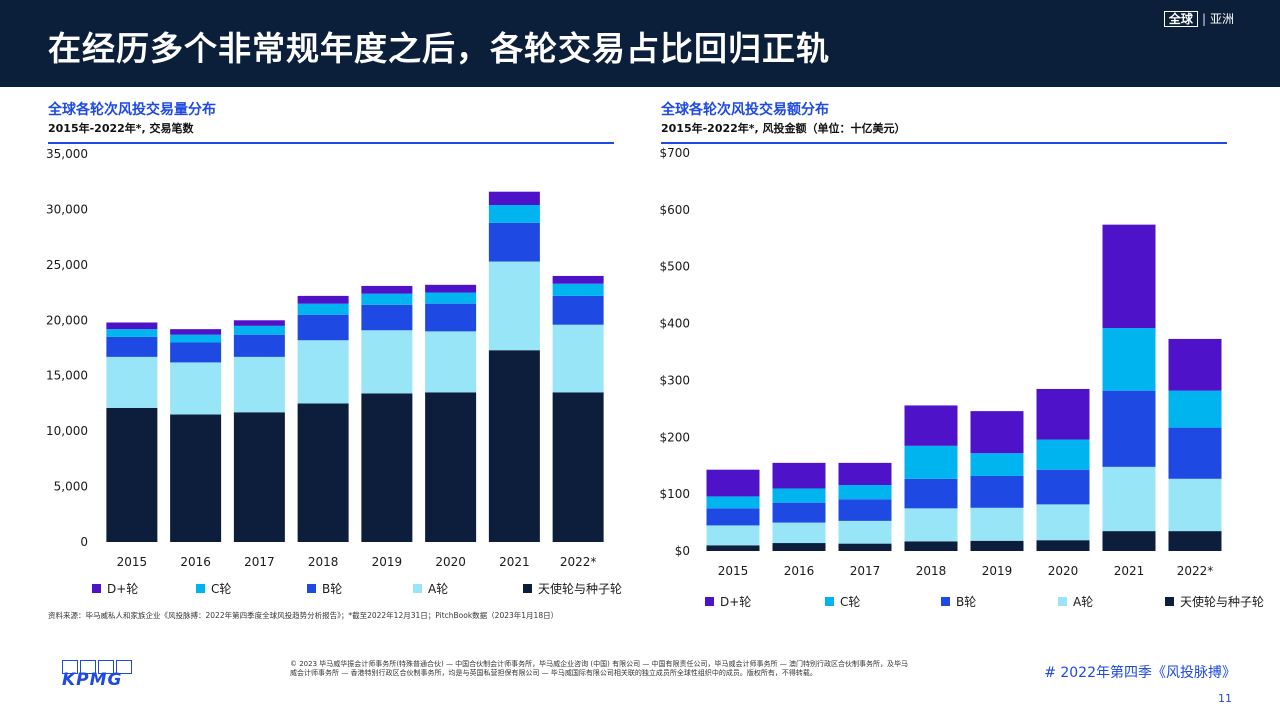 Image resolution: width=1280 pixels, height=720 pixels. I want to click on deal-value-chart-title: 全球各轮次风投交易额分布, so click(745, 110).